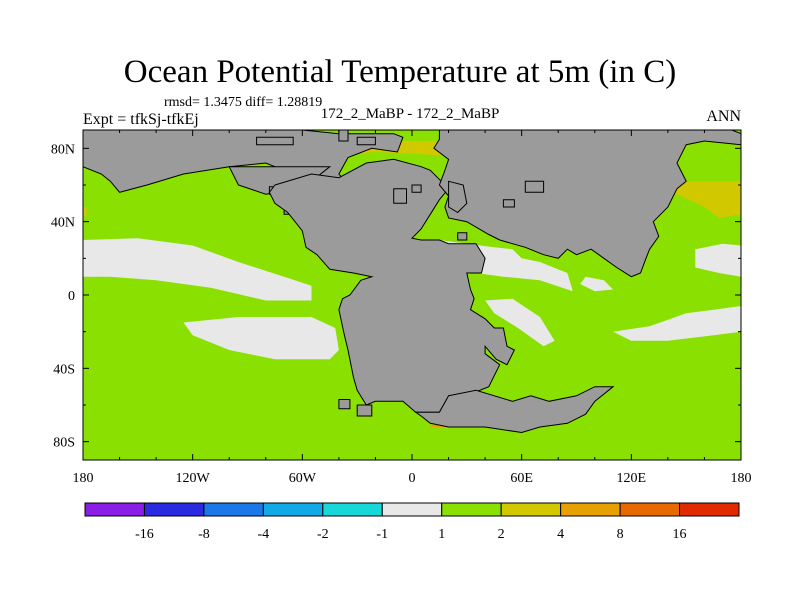  What do you see at coordinates (412, 478) in the screenshot?
I see `x-tick-label: 0` at bounding box center [412, 478].